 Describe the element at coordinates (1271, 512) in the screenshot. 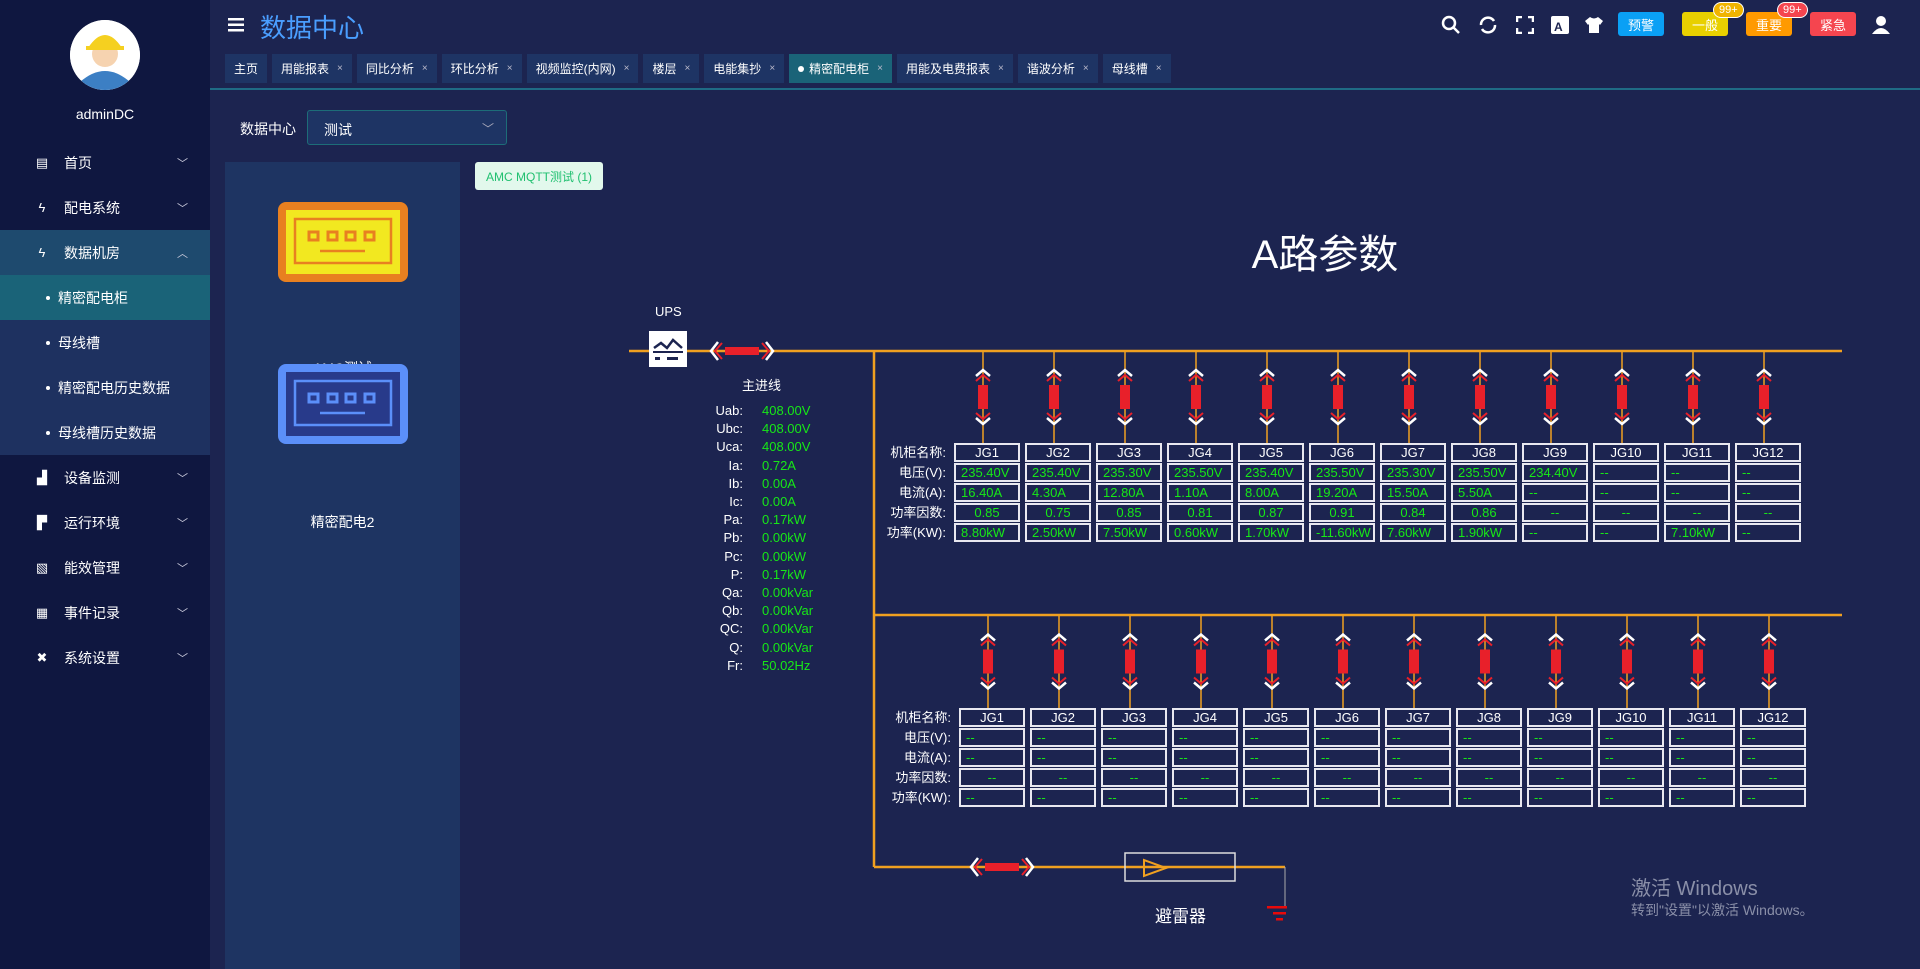

I see `cabinet-value-cell: 0.87` at that location.